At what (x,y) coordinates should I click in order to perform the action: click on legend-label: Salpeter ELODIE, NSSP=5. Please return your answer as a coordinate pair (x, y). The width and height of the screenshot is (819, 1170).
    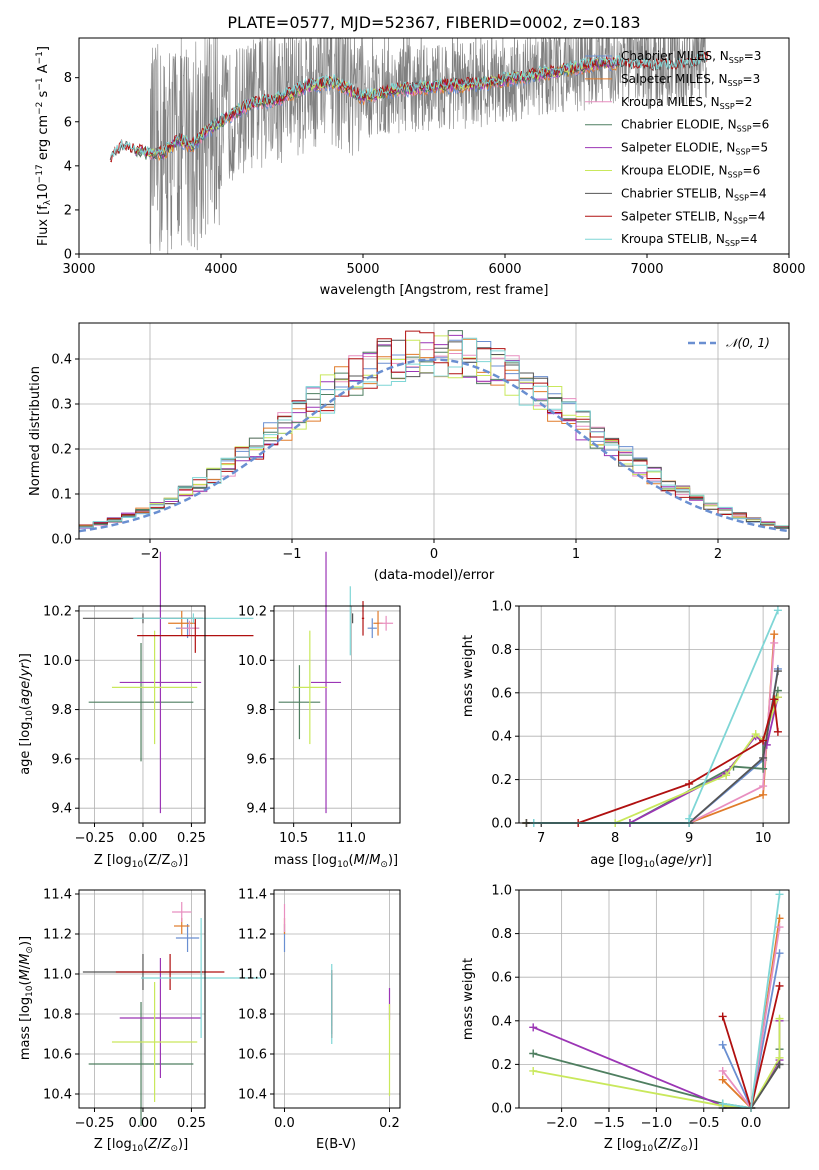
    Looking at the image, I should click on (694, 149).